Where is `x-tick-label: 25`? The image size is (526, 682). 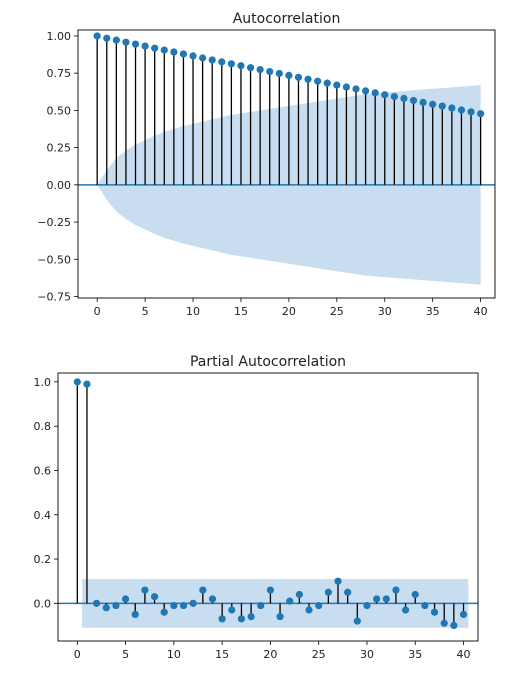
x-tick-label: 25 is located at coordinates (337, 311).